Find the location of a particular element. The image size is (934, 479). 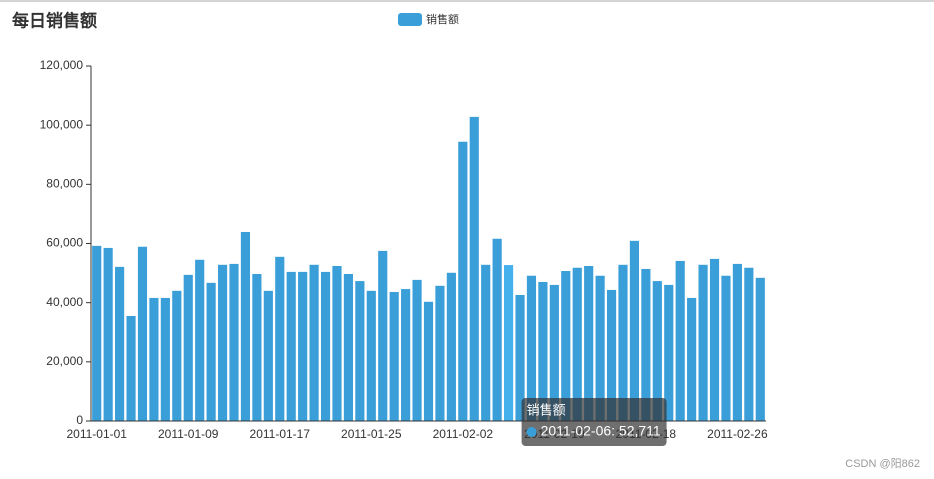

x-tick-label: 2011-01-01 is located at coordinates (96, 434).